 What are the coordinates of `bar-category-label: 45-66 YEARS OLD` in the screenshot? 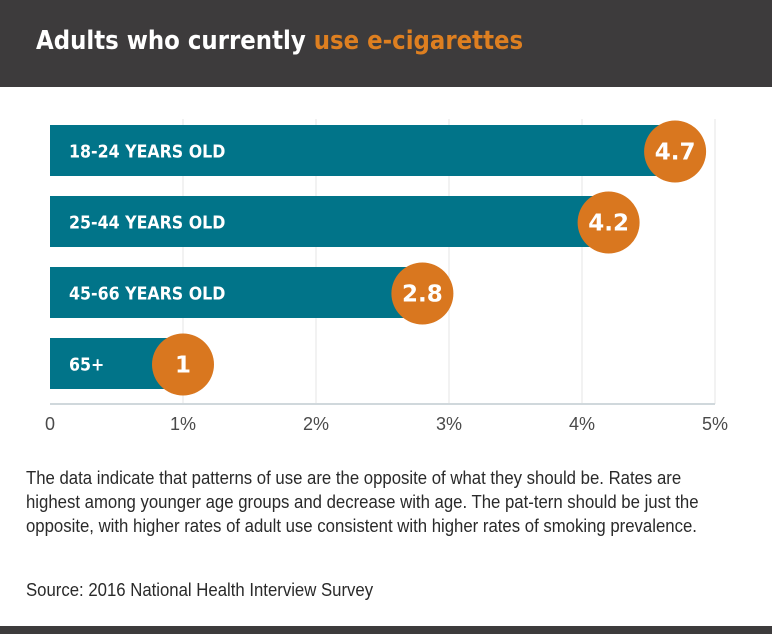 It's located at (147, 293).